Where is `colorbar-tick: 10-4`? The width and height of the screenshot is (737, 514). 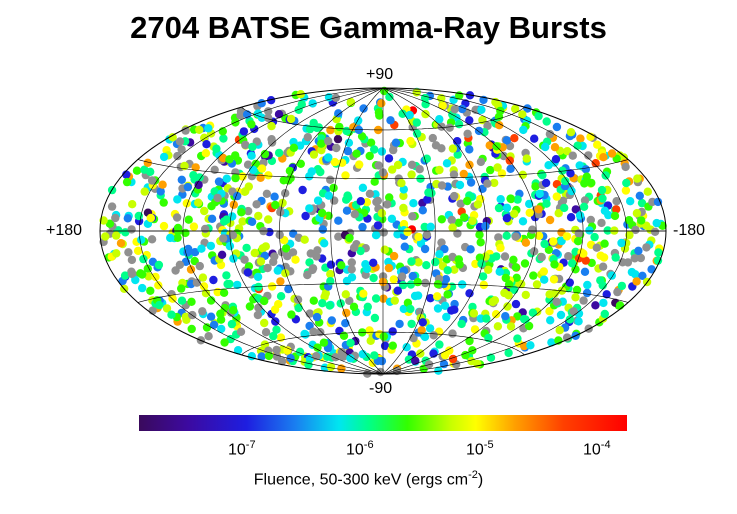
colorbar-tick: 10-4 is located at coordinates (597, 449).